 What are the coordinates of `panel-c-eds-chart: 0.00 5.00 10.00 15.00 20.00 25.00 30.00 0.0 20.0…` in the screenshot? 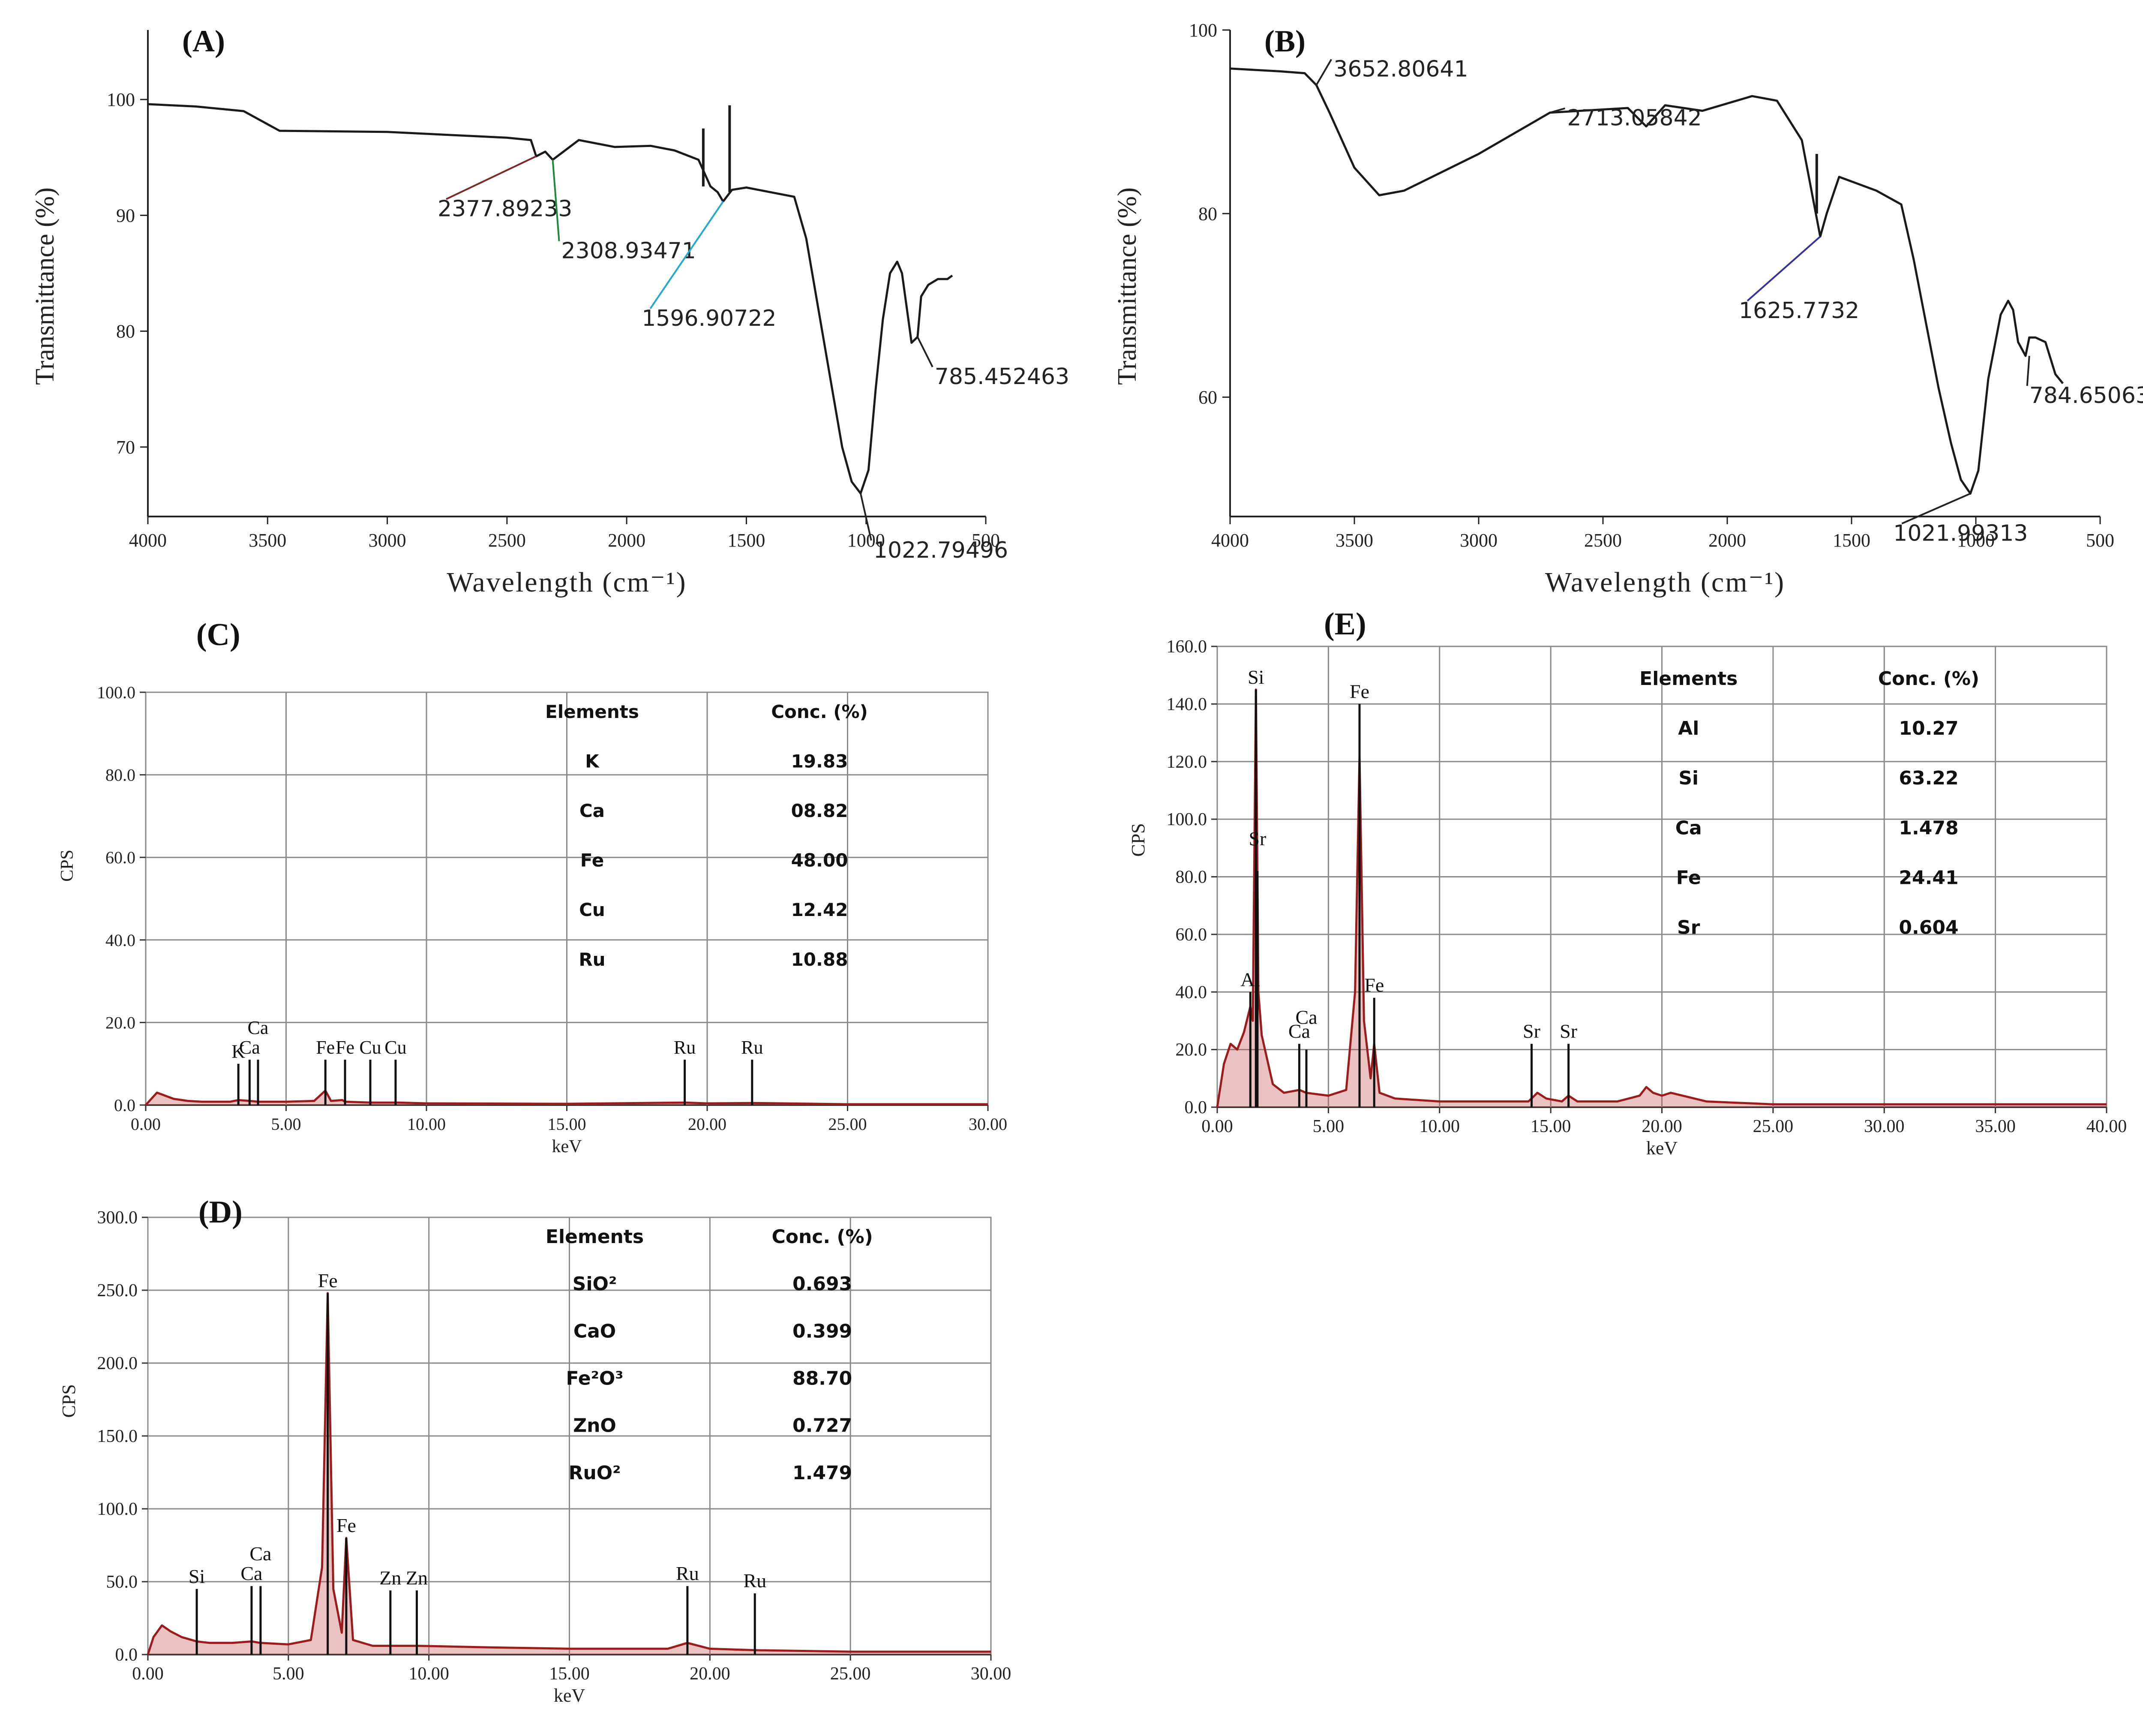 It's located at (532, 886).